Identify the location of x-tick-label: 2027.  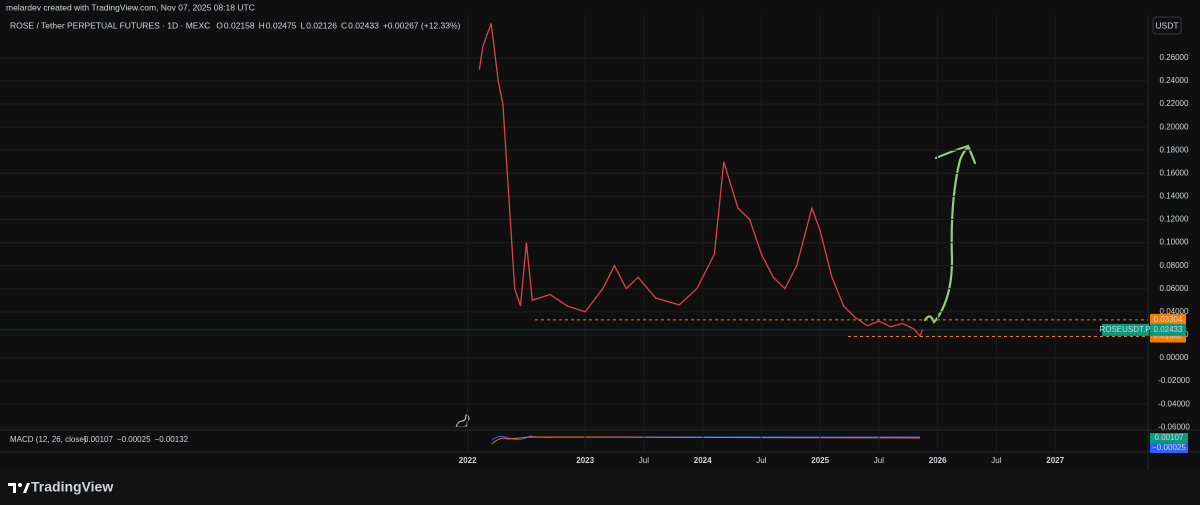
(1055, 460).